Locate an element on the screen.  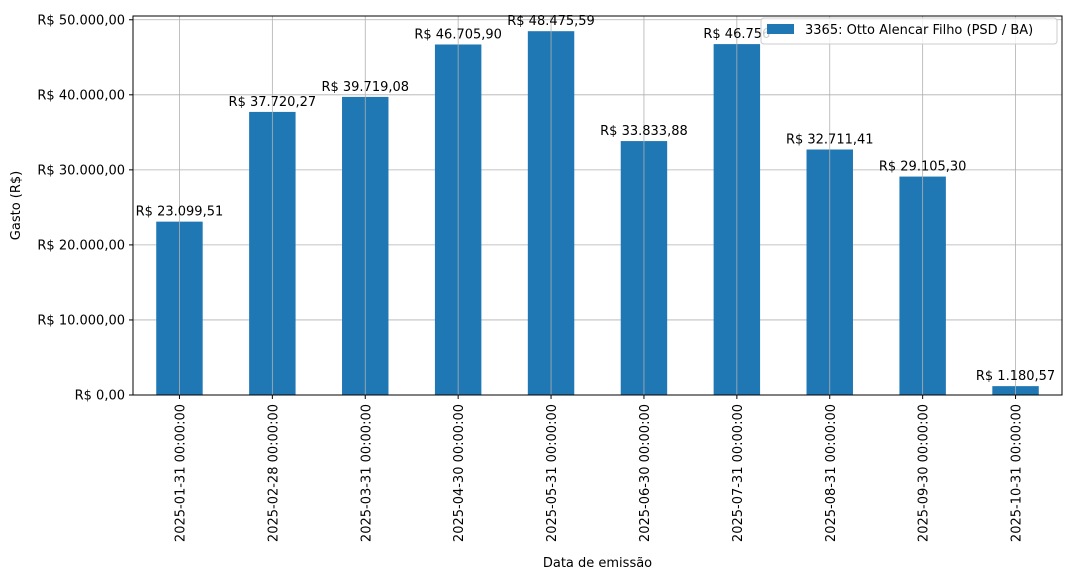
legend: 3365: Otto Alencar Filho (PSD / BA) is located at coordinates (909, 31).